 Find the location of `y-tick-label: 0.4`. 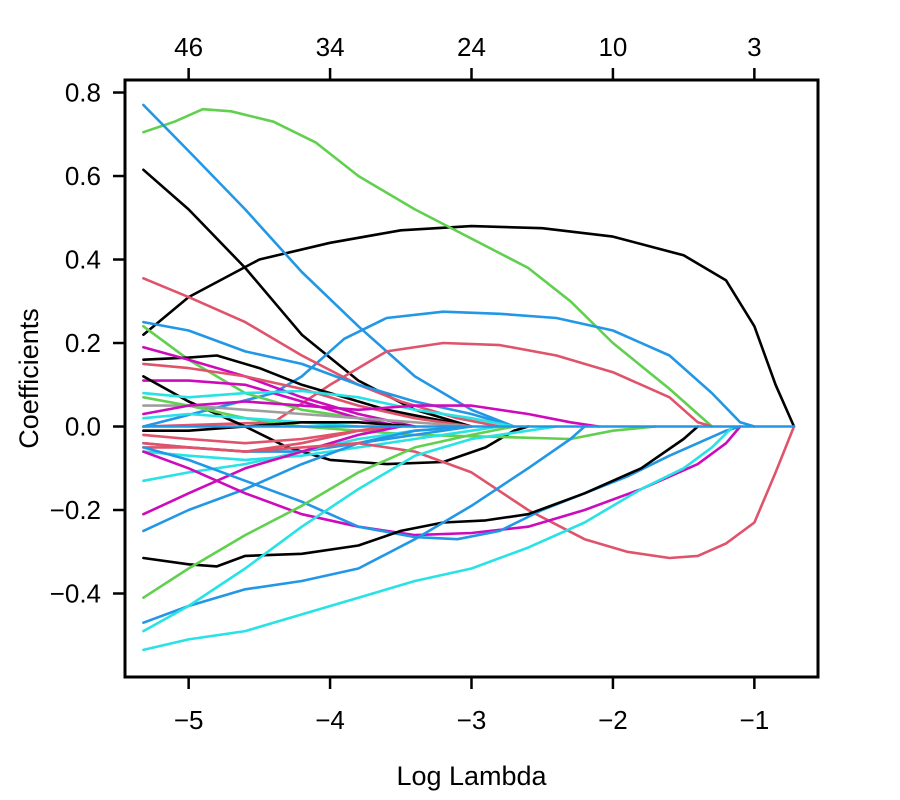

y-tick-label: 0.4 is located at coordinates (83, 260).